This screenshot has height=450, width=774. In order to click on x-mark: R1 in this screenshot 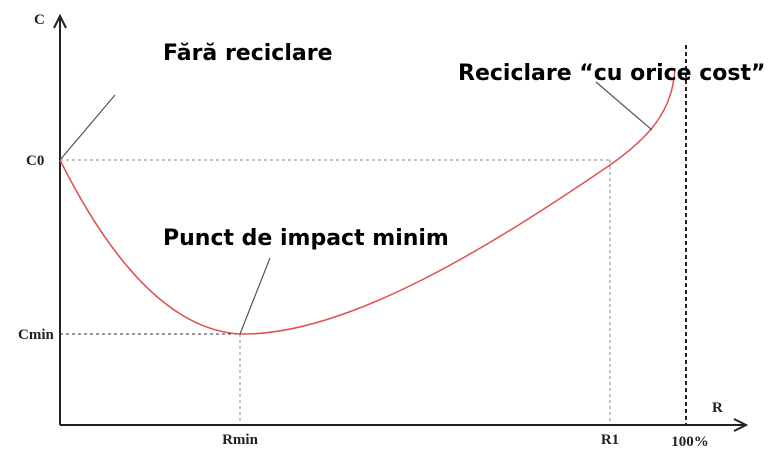, I will do `click(610, 440)`.